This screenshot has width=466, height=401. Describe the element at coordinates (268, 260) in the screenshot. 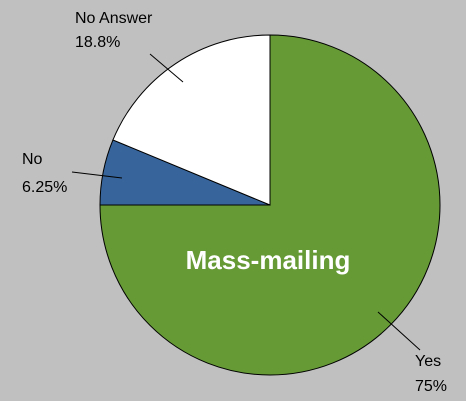

I see `annotation: Mass-mailing` at that location.